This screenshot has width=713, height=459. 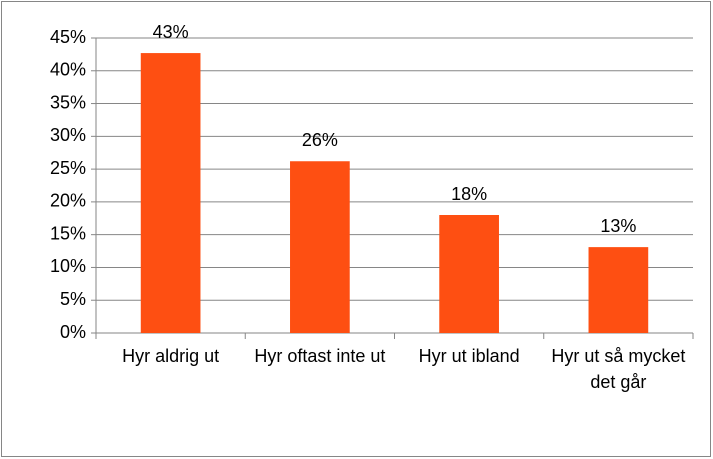 I want to click on data-label: 18%, so click(x=469, y=194).